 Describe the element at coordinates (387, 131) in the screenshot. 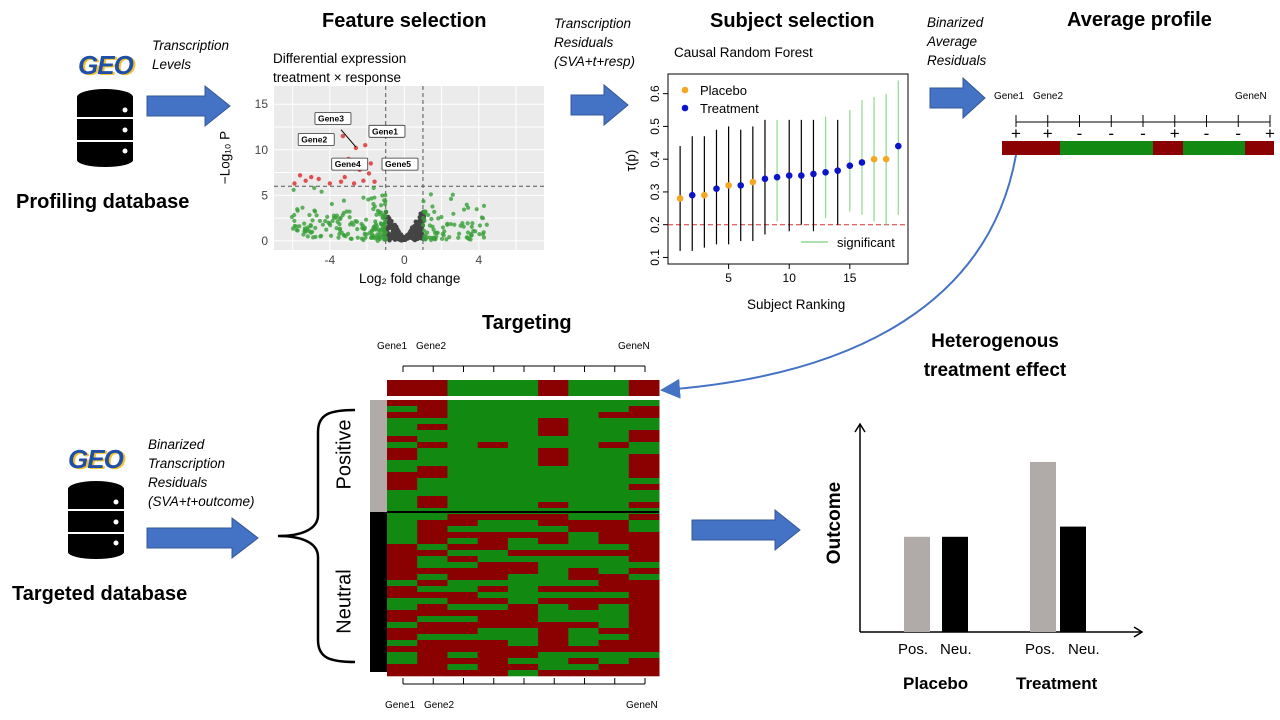

I see `gene-label-box` at that location.